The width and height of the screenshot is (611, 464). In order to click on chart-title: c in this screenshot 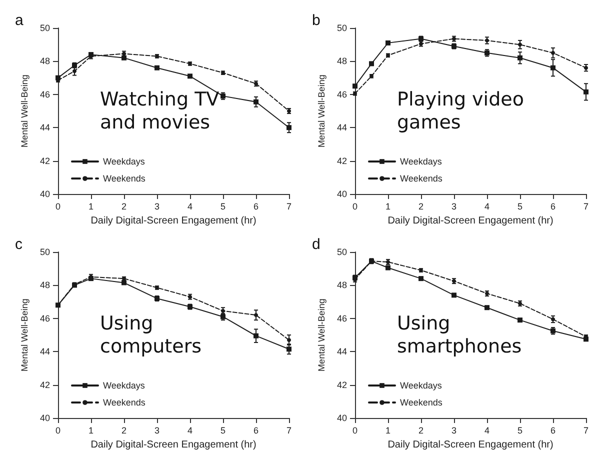, I will do `click(19, 244)`.